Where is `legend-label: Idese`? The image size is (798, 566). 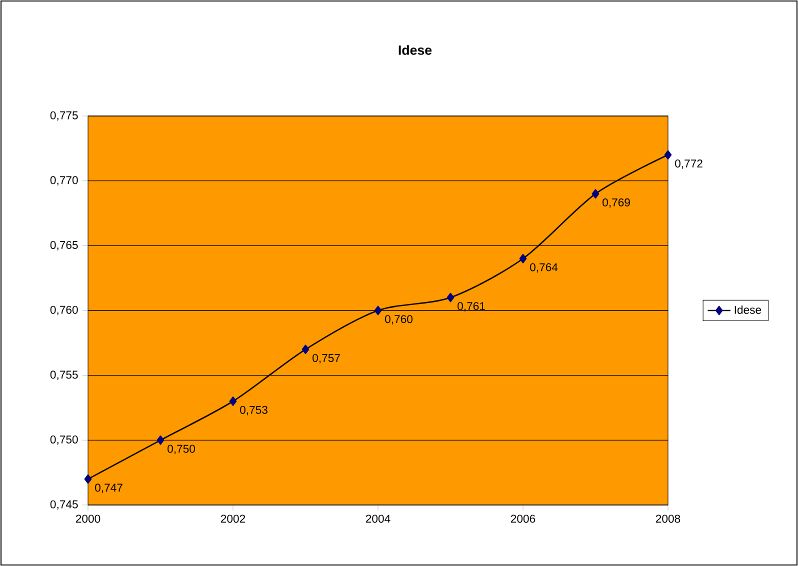
legend-label: Idese is located at coordinates (748, 310).